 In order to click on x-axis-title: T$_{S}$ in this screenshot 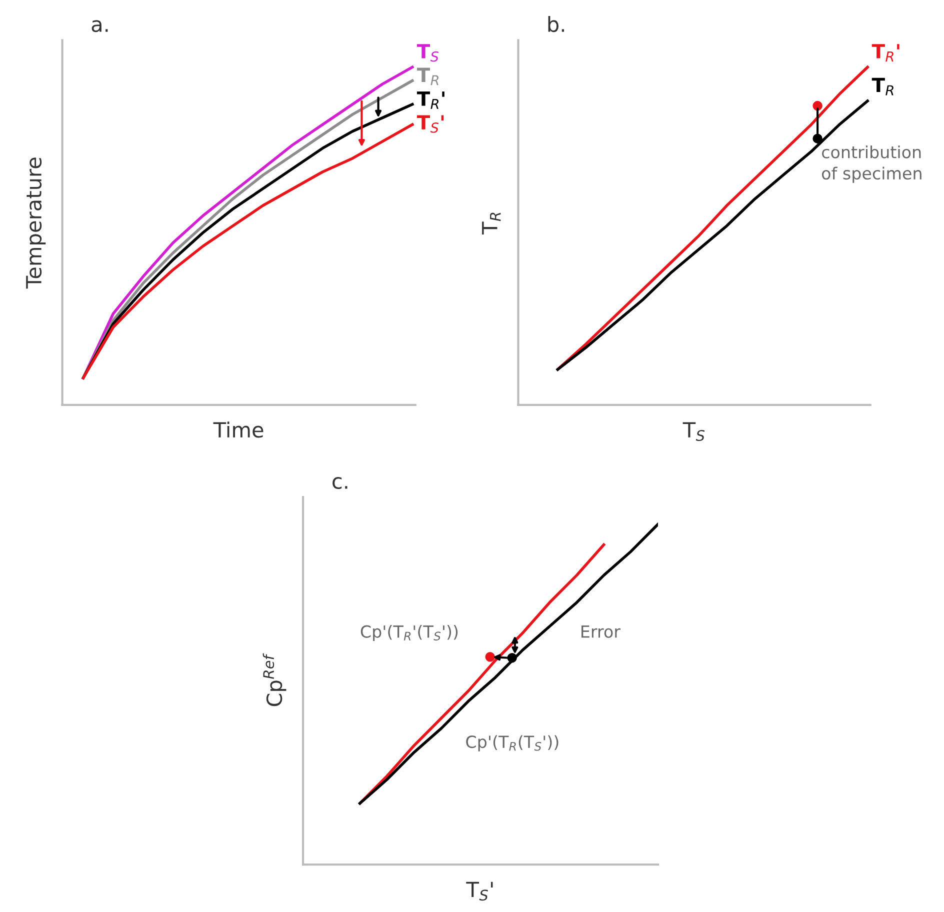, I will do `click(693, 432)`.